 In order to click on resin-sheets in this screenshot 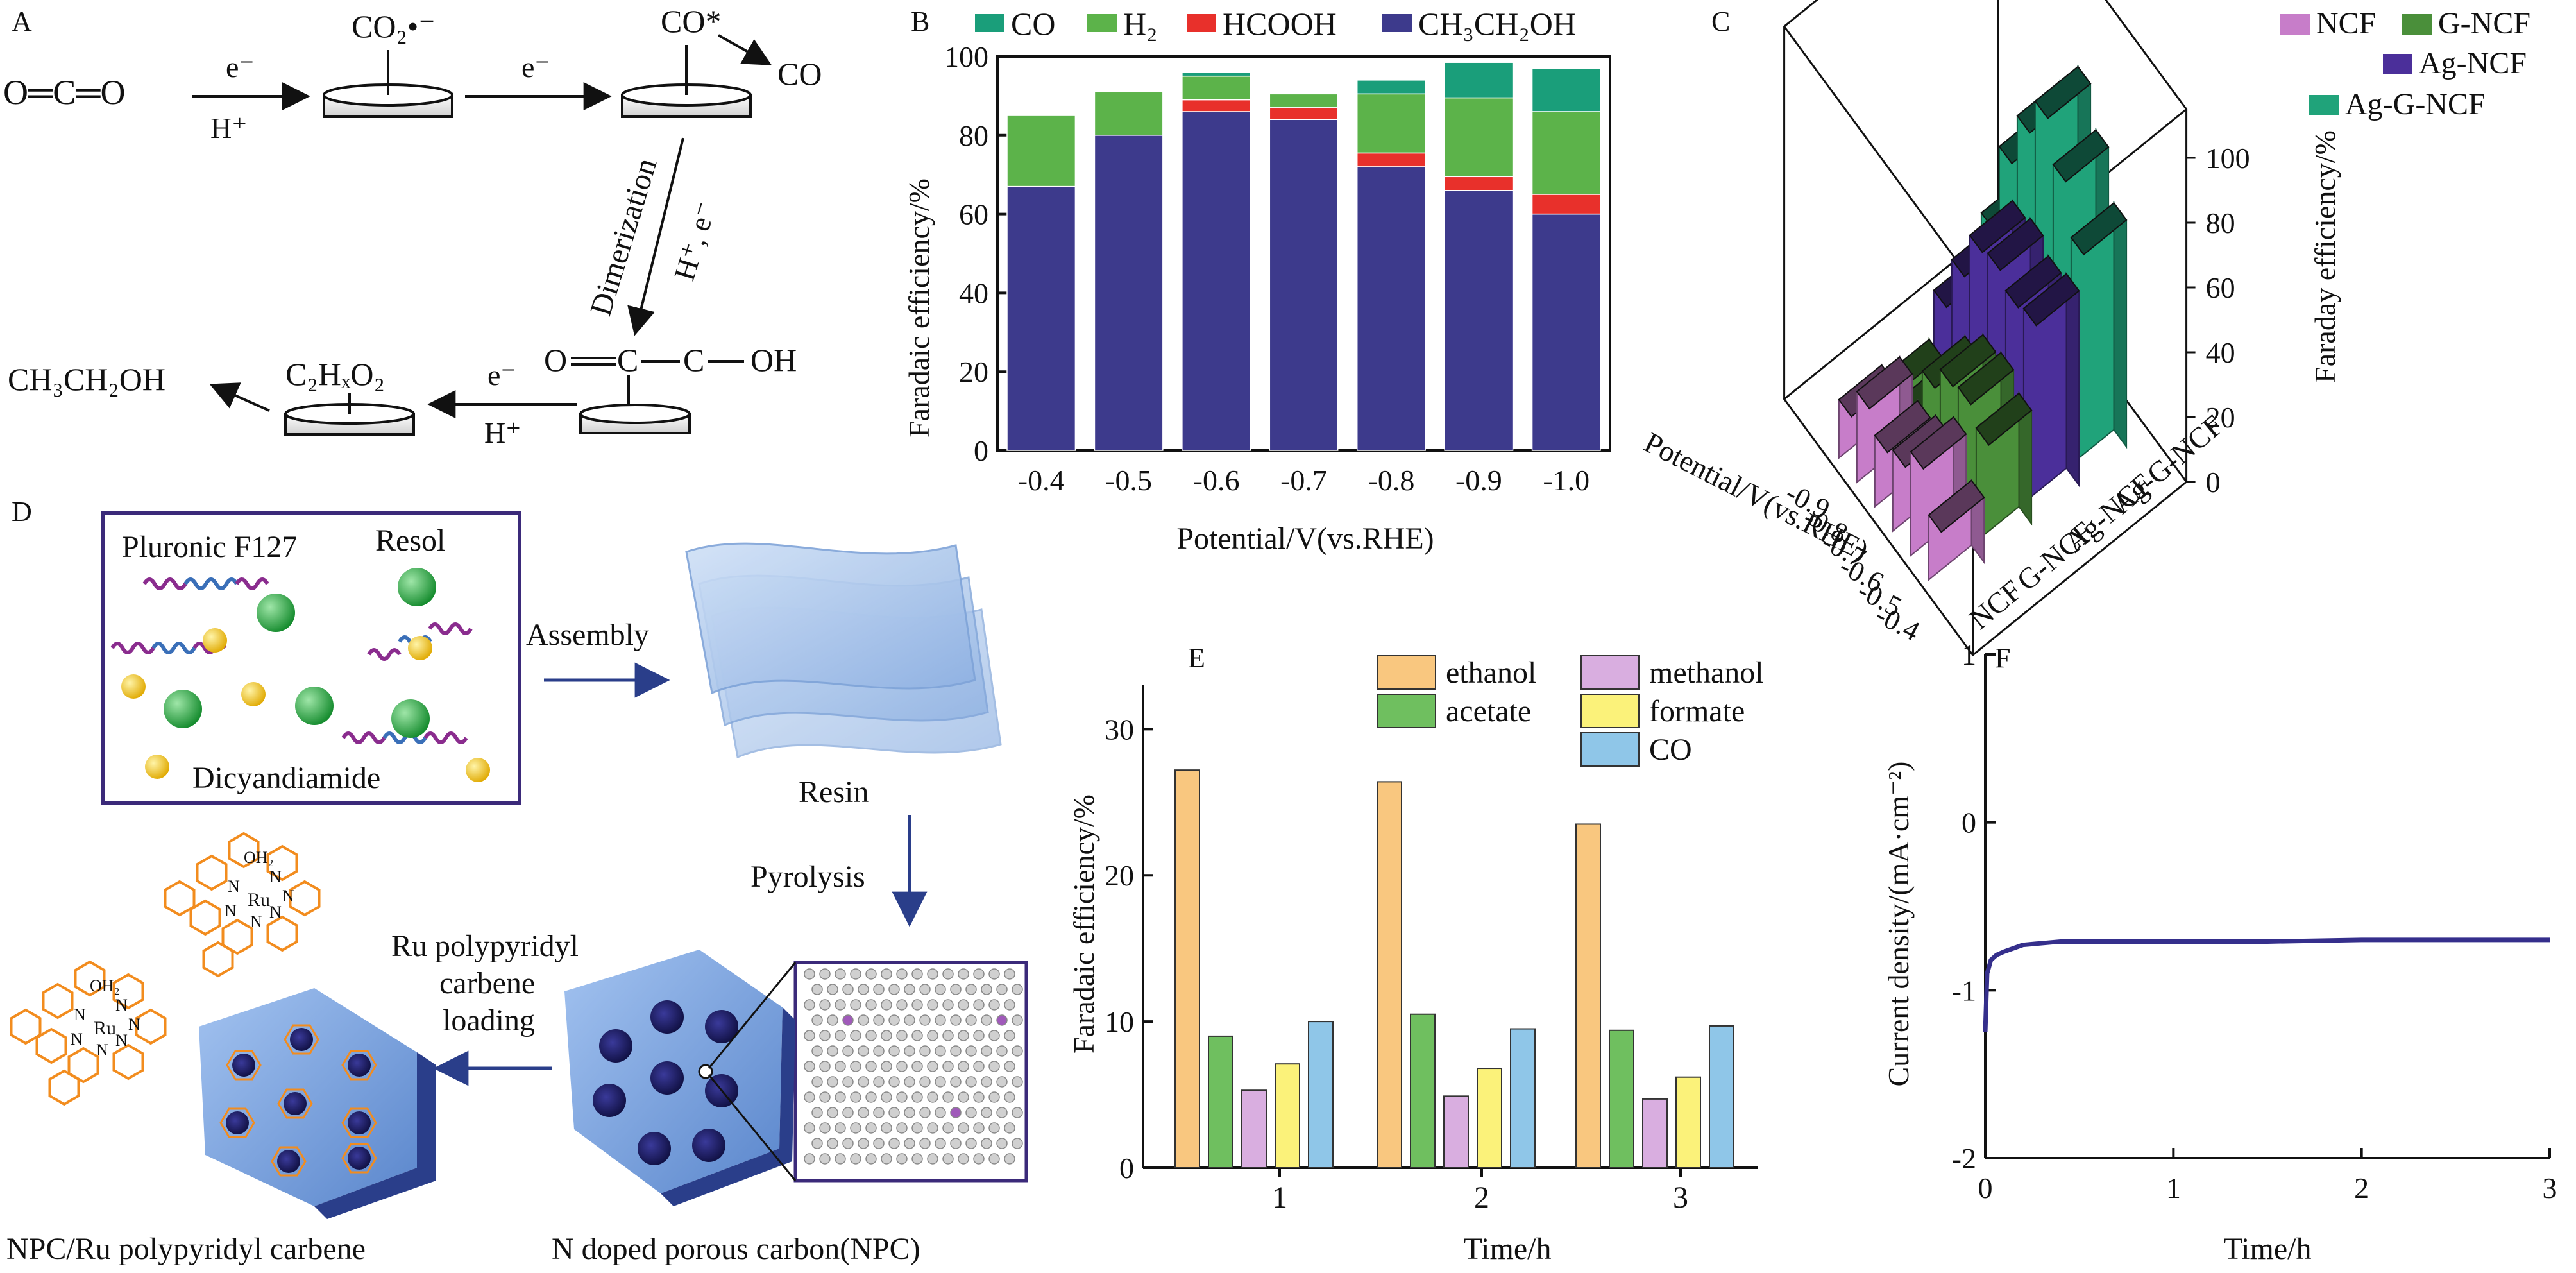, I will do `click(843, 650)`.